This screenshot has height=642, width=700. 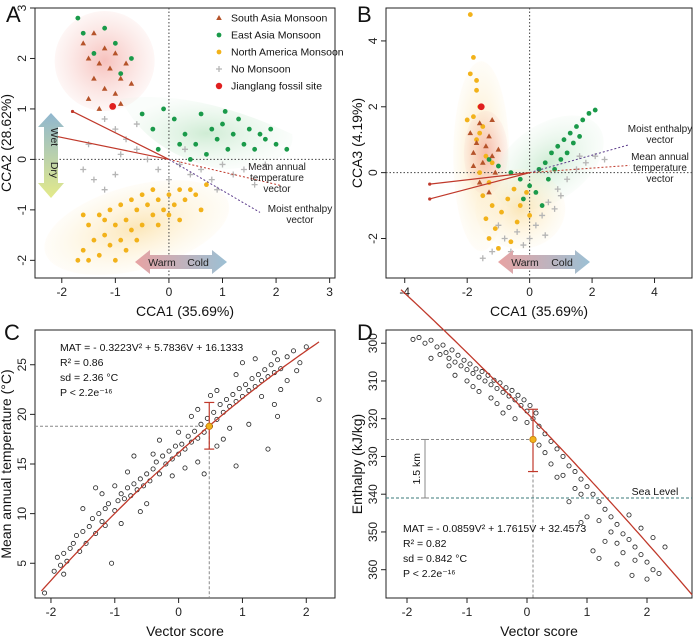 I want to click on vector-label-temperature-A: Mean annual, so click(x=277, y=167).